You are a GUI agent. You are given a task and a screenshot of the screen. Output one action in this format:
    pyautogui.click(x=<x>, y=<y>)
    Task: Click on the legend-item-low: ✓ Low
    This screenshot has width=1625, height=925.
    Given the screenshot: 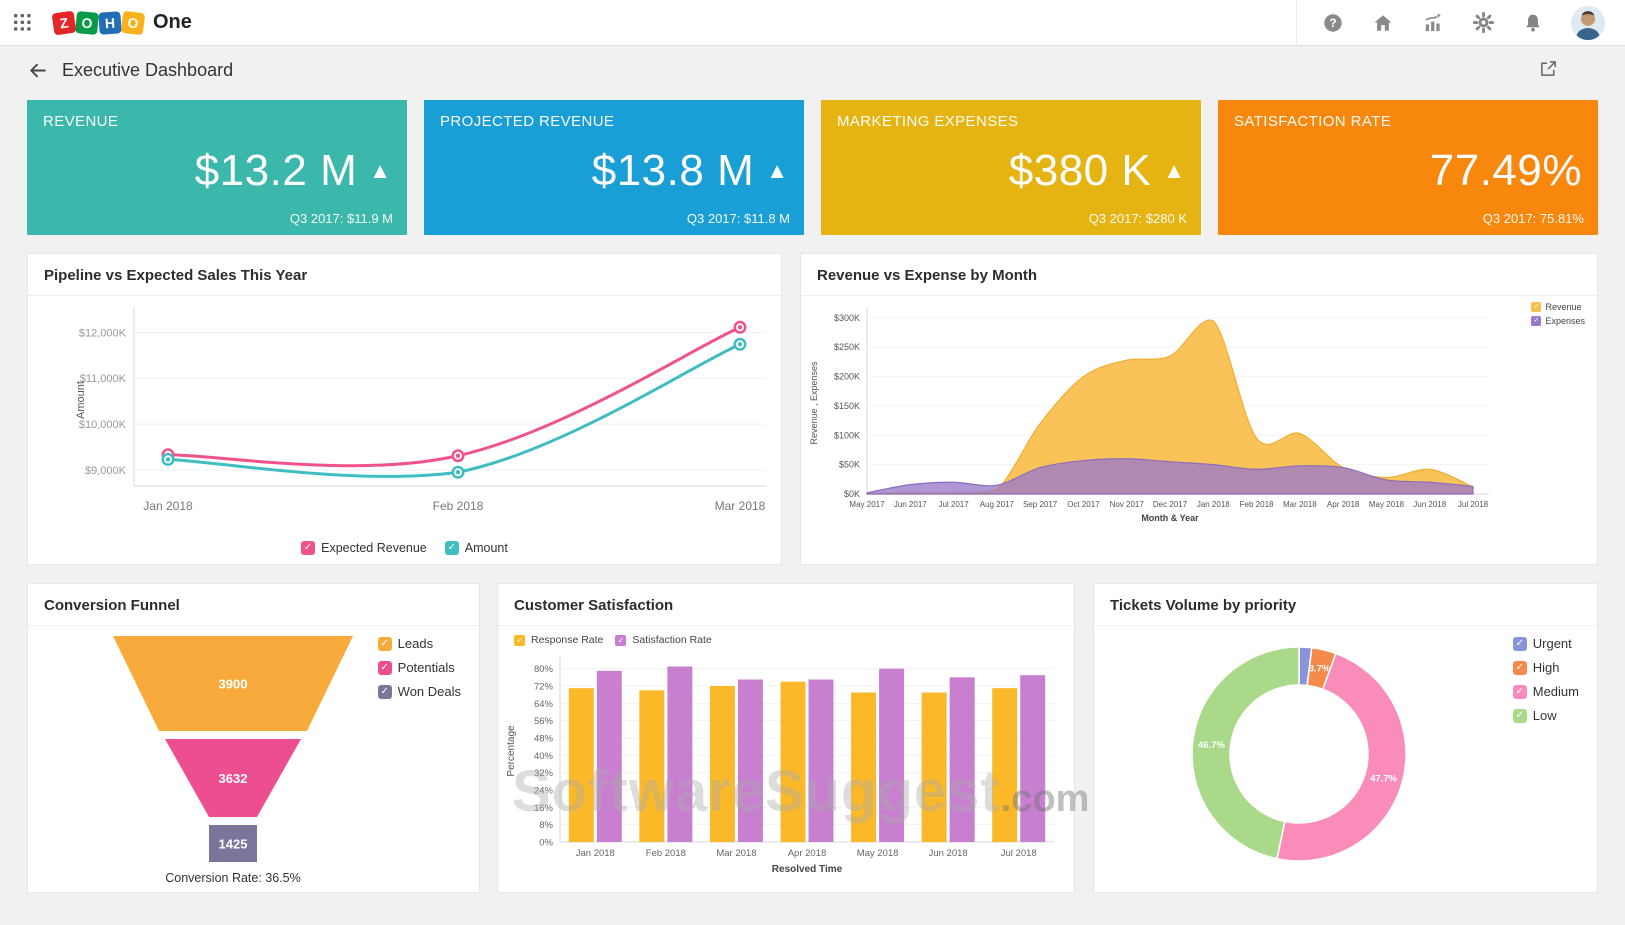 What is the action you would take?
    pyautogui.click(x=1545, y=715)
    